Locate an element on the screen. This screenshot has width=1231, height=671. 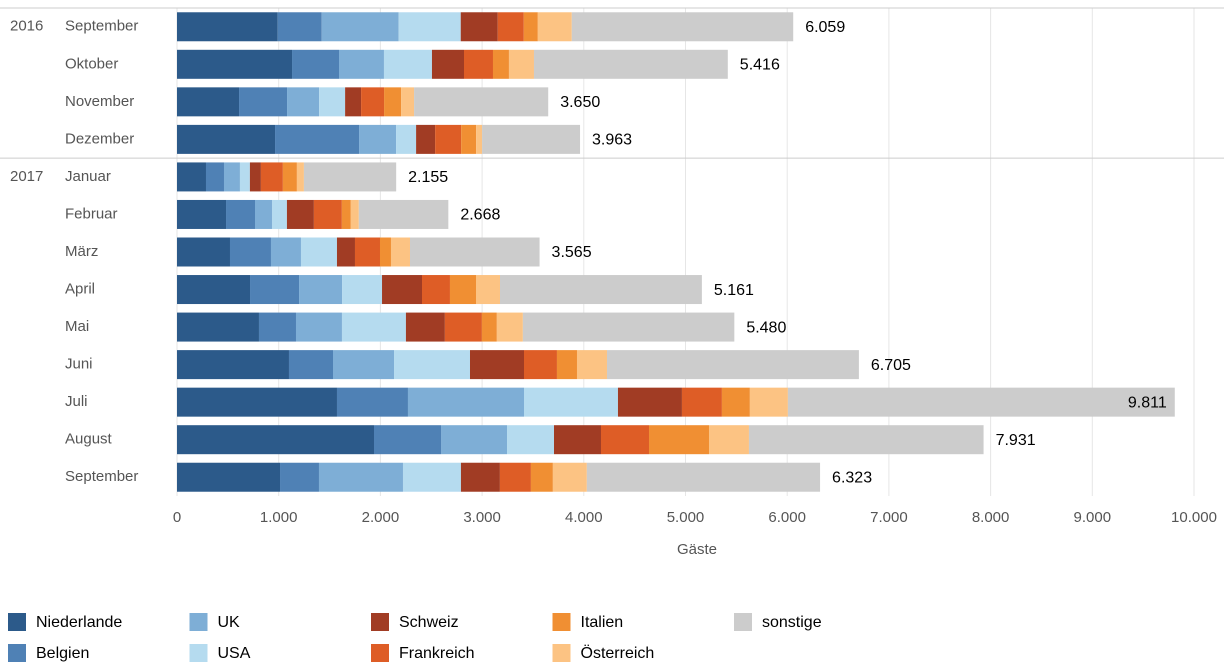
category-label: April is located at coordinates (80, 289).